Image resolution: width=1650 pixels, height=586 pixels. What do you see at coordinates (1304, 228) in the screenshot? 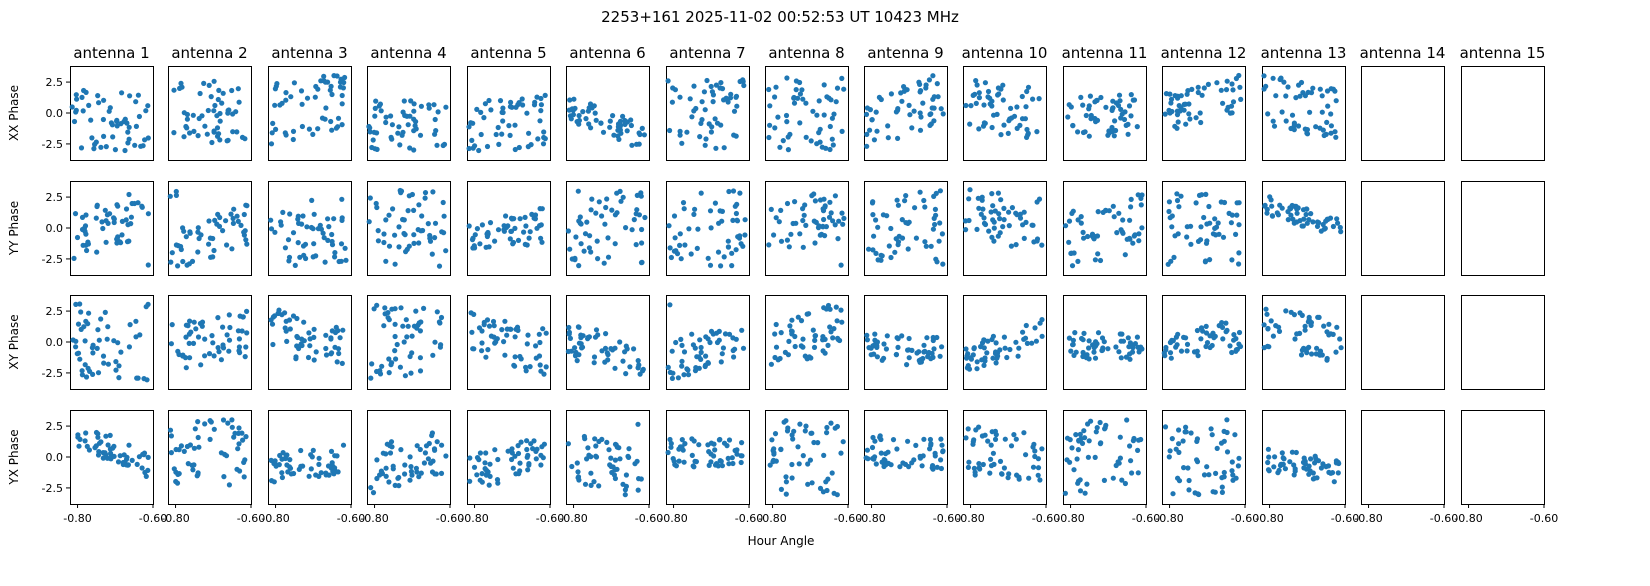
I see `panel-13-yy-phase` at bounding box center [1304, 228].